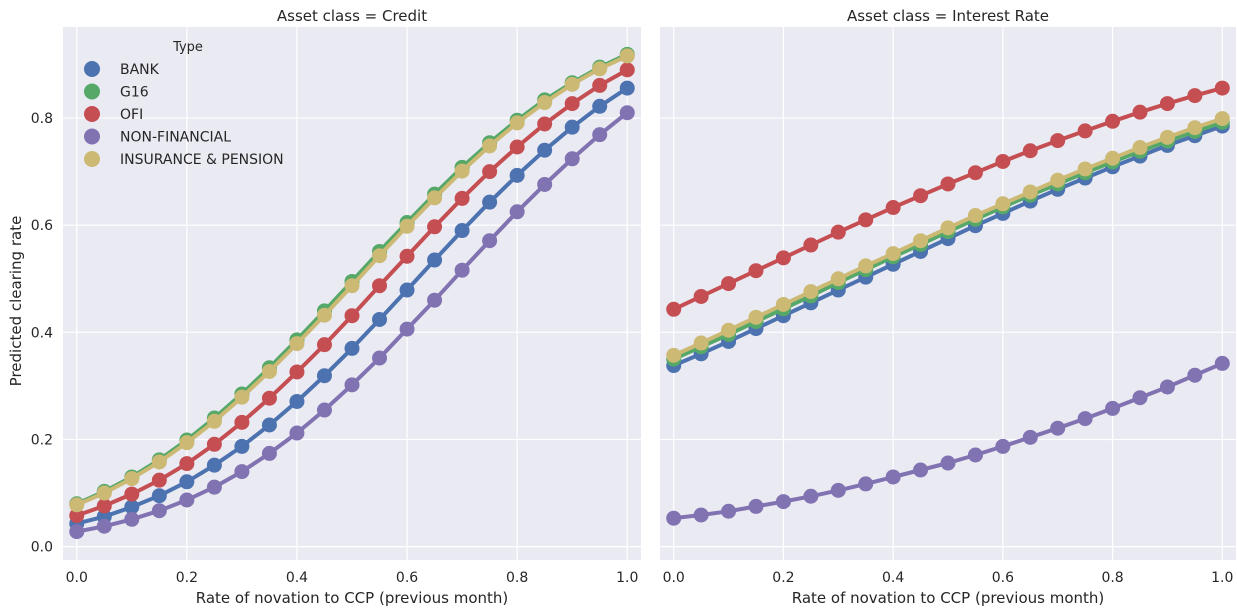 The image size is (1237, 611). Describe the element at coordinates (352, 16) in the screenshot. I see `panel-title: Asset class = Credit` at that location.